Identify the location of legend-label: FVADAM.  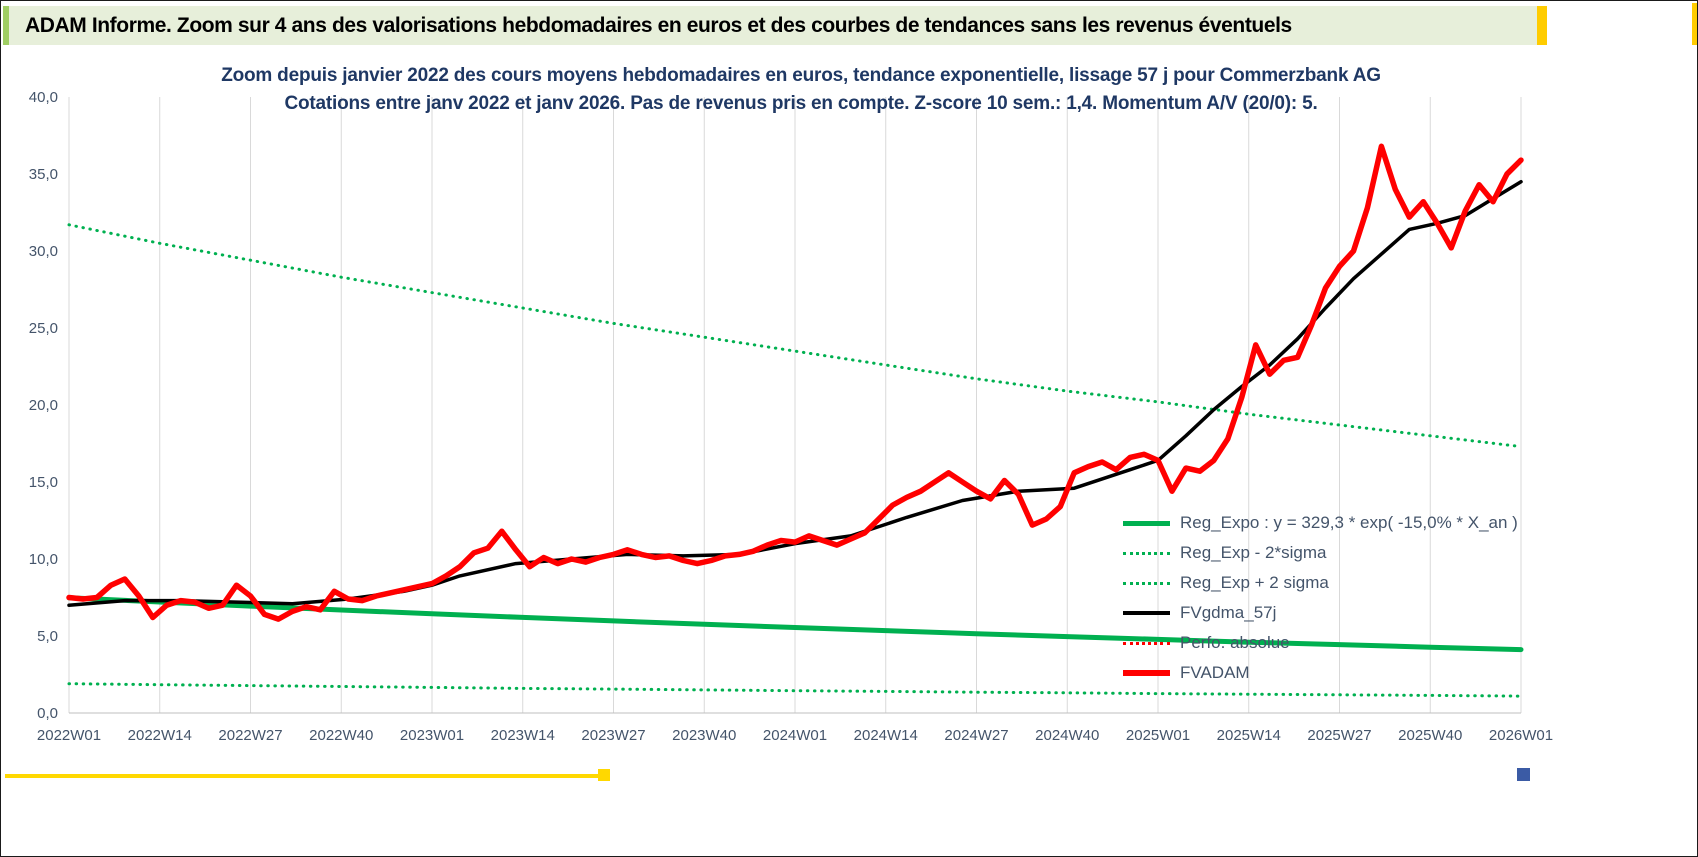
(1215, 672).